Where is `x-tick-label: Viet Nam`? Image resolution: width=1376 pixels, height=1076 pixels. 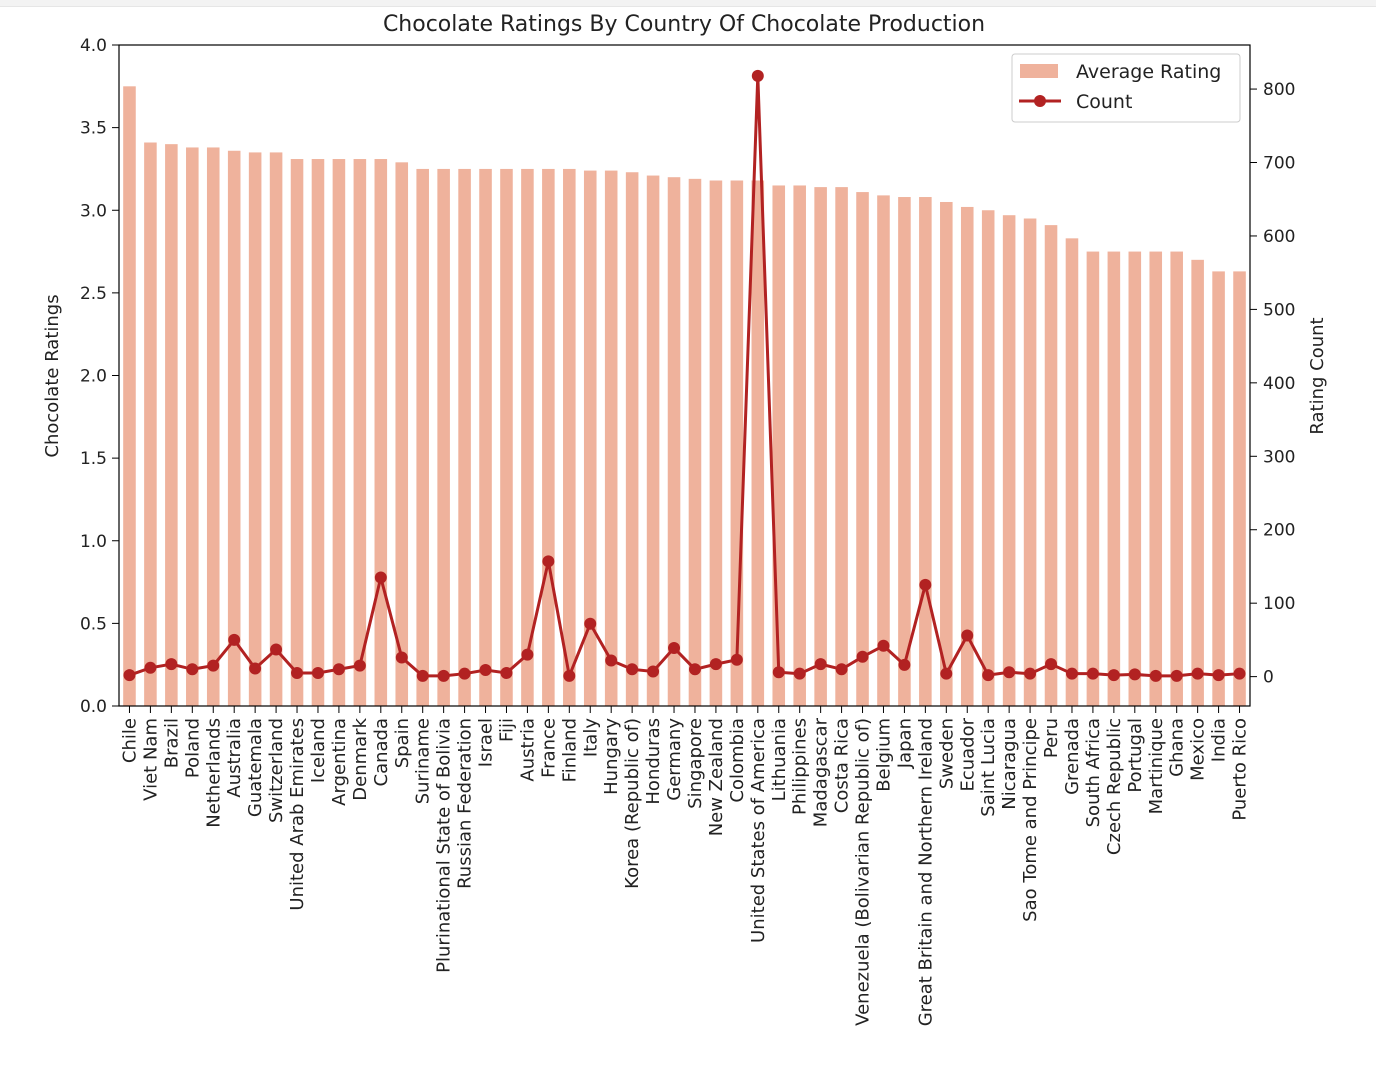 x-tick-label: Viet Nam is located at coordinates (150, 759).